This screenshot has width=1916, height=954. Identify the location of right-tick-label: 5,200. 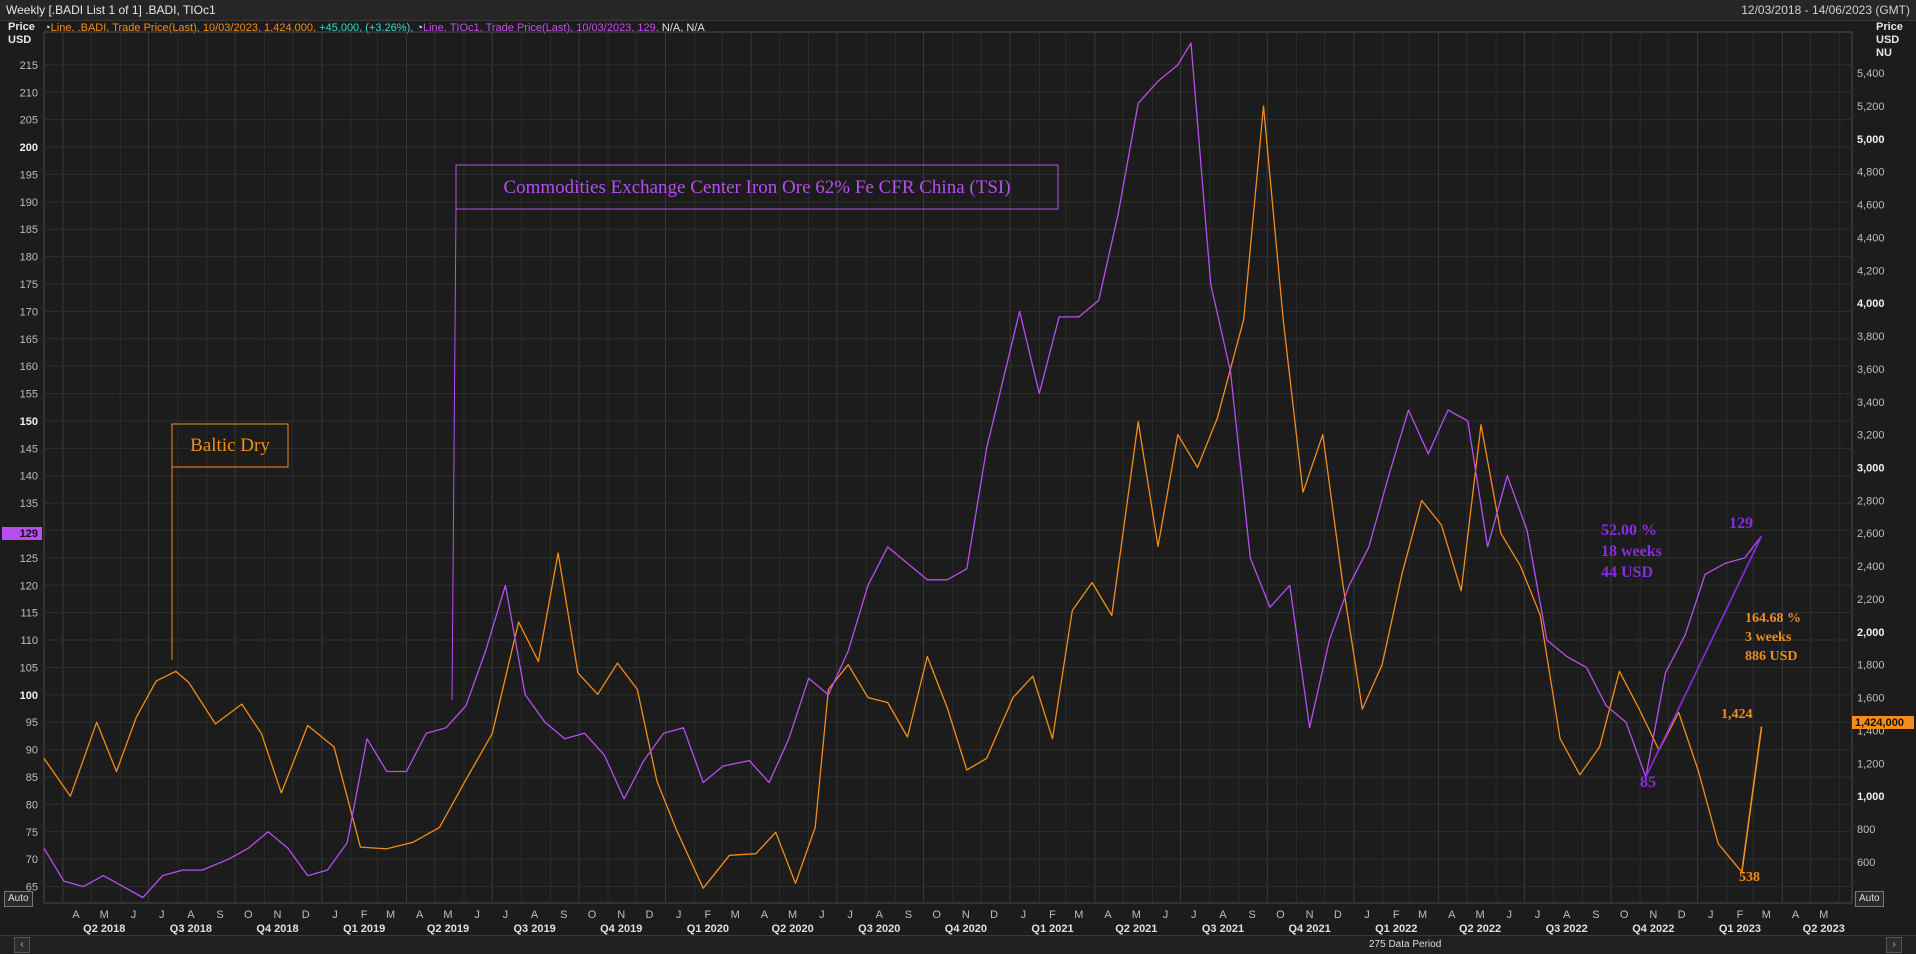
(1871, 107).